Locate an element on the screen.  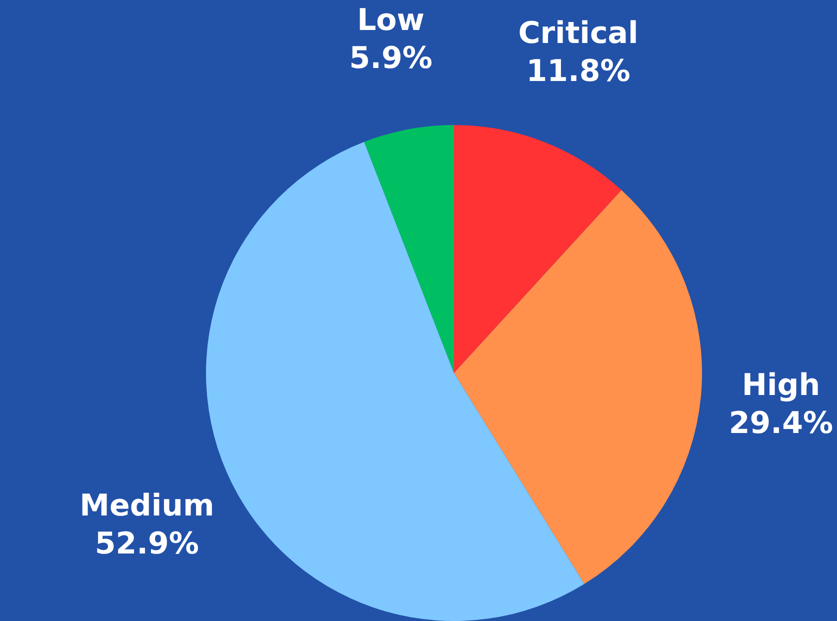
slice-label: High is located at coordinates (781, 386).